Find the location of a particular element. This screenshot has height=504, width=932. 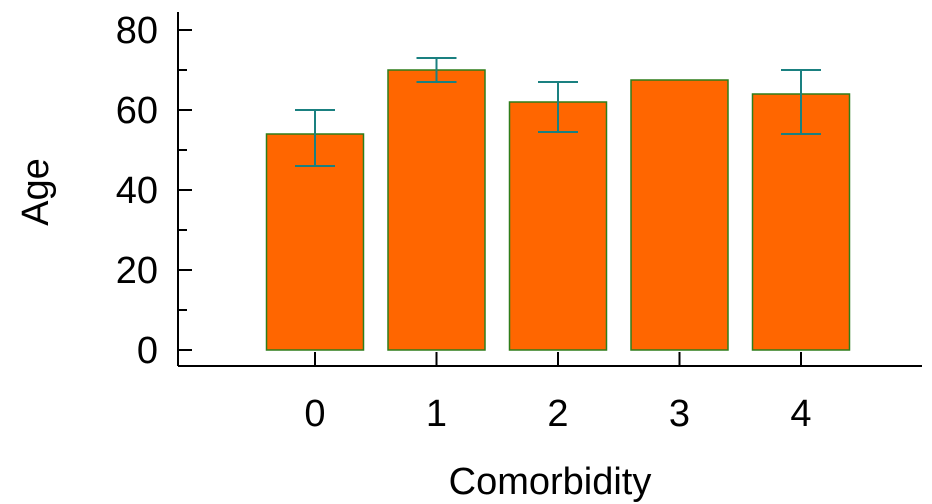

y-tick-label: 40 is located at coordinates (137, 191).